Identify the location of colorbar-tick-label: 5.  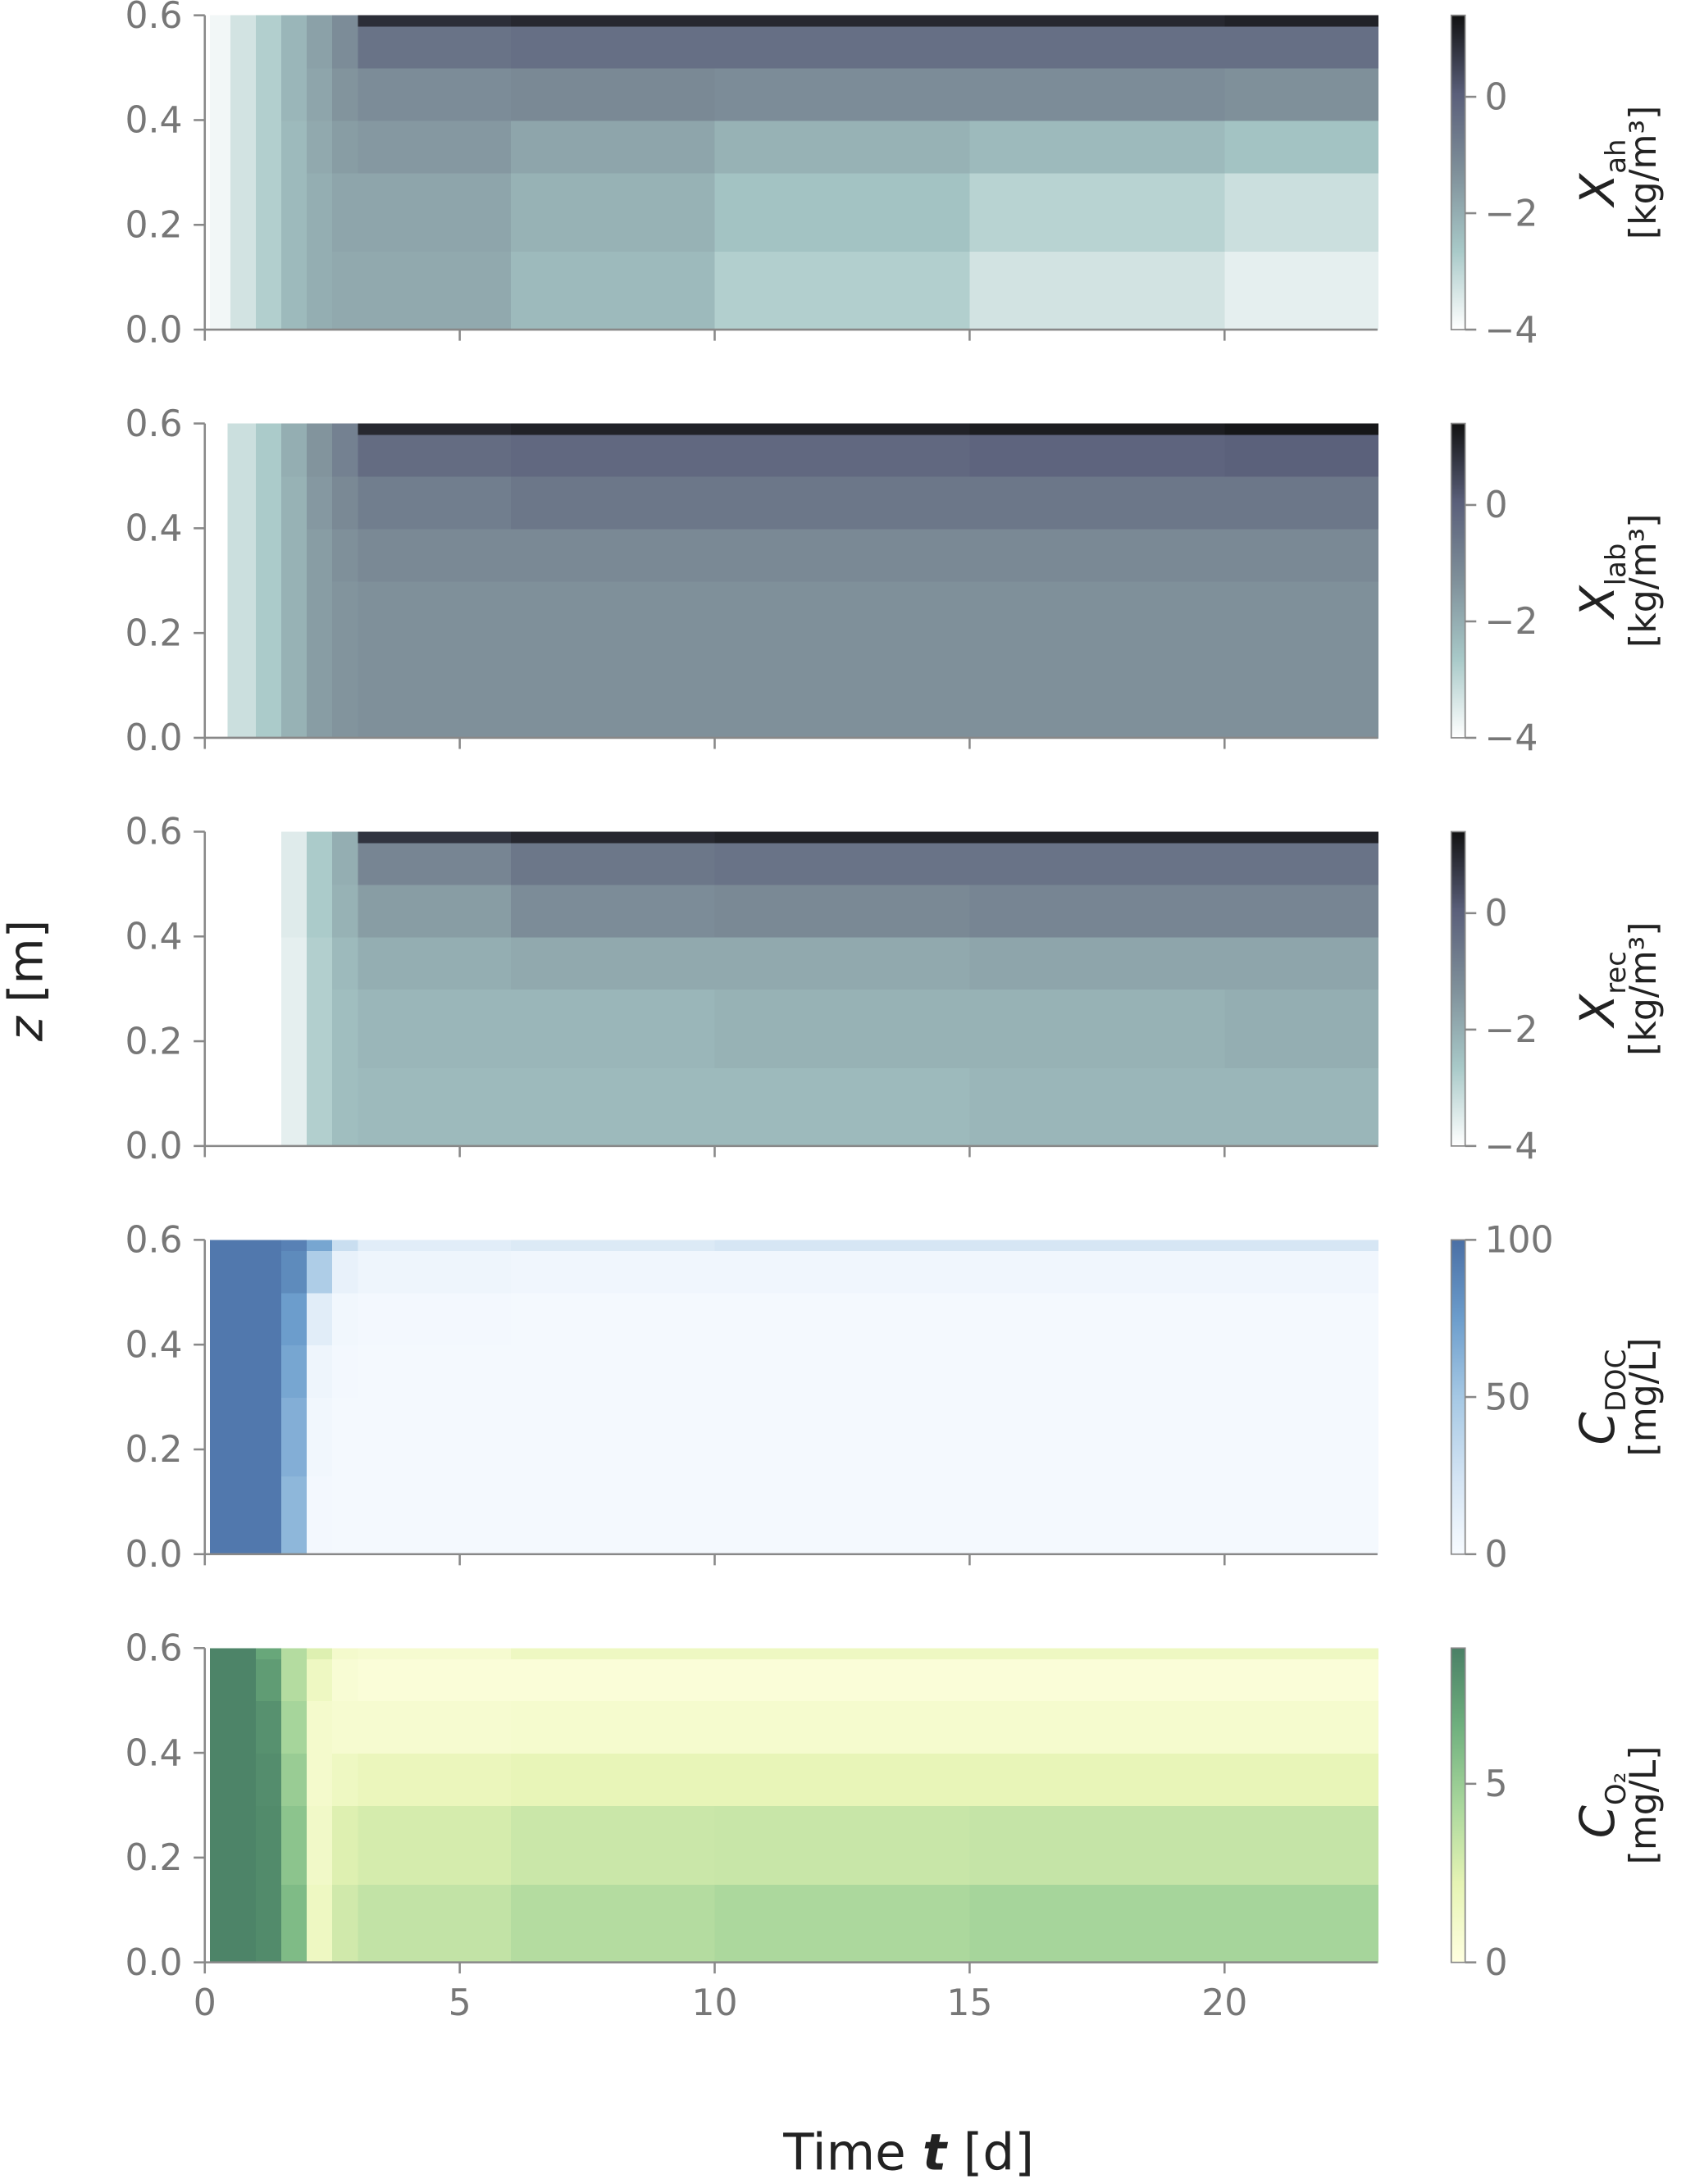
(1495, 1784).